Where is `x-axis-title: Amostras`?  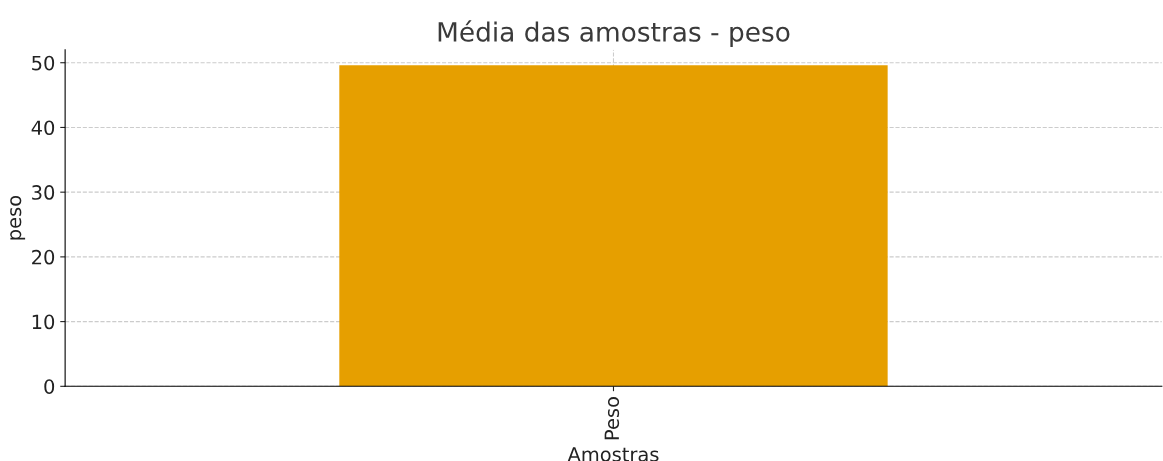 x-axis-title: Amostras is located at coordinates (613, 454).